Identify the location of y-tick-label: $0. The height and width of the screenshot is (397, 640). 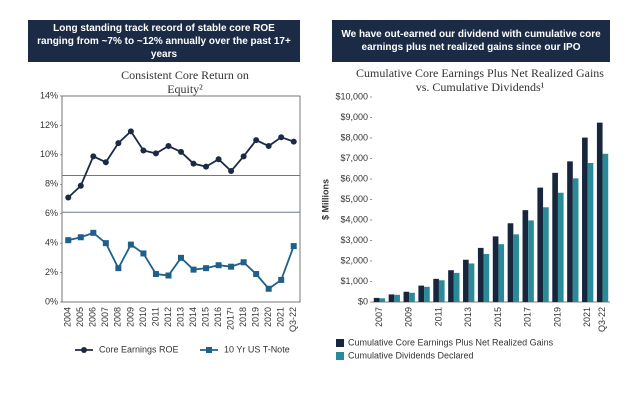
(363, 301).